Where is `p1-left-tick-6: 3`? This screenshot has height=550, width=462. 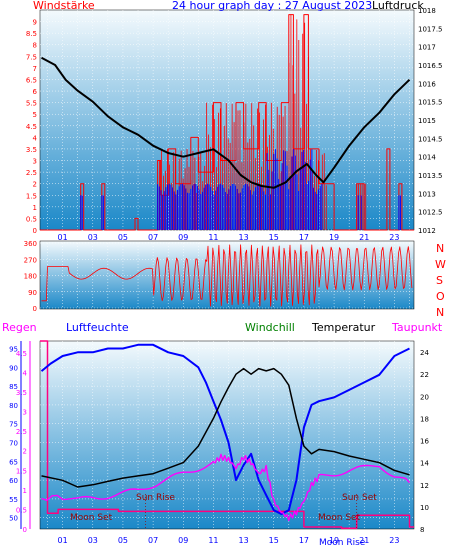 p1-left-tick-6: 3 is located at coordinates (35, 162).